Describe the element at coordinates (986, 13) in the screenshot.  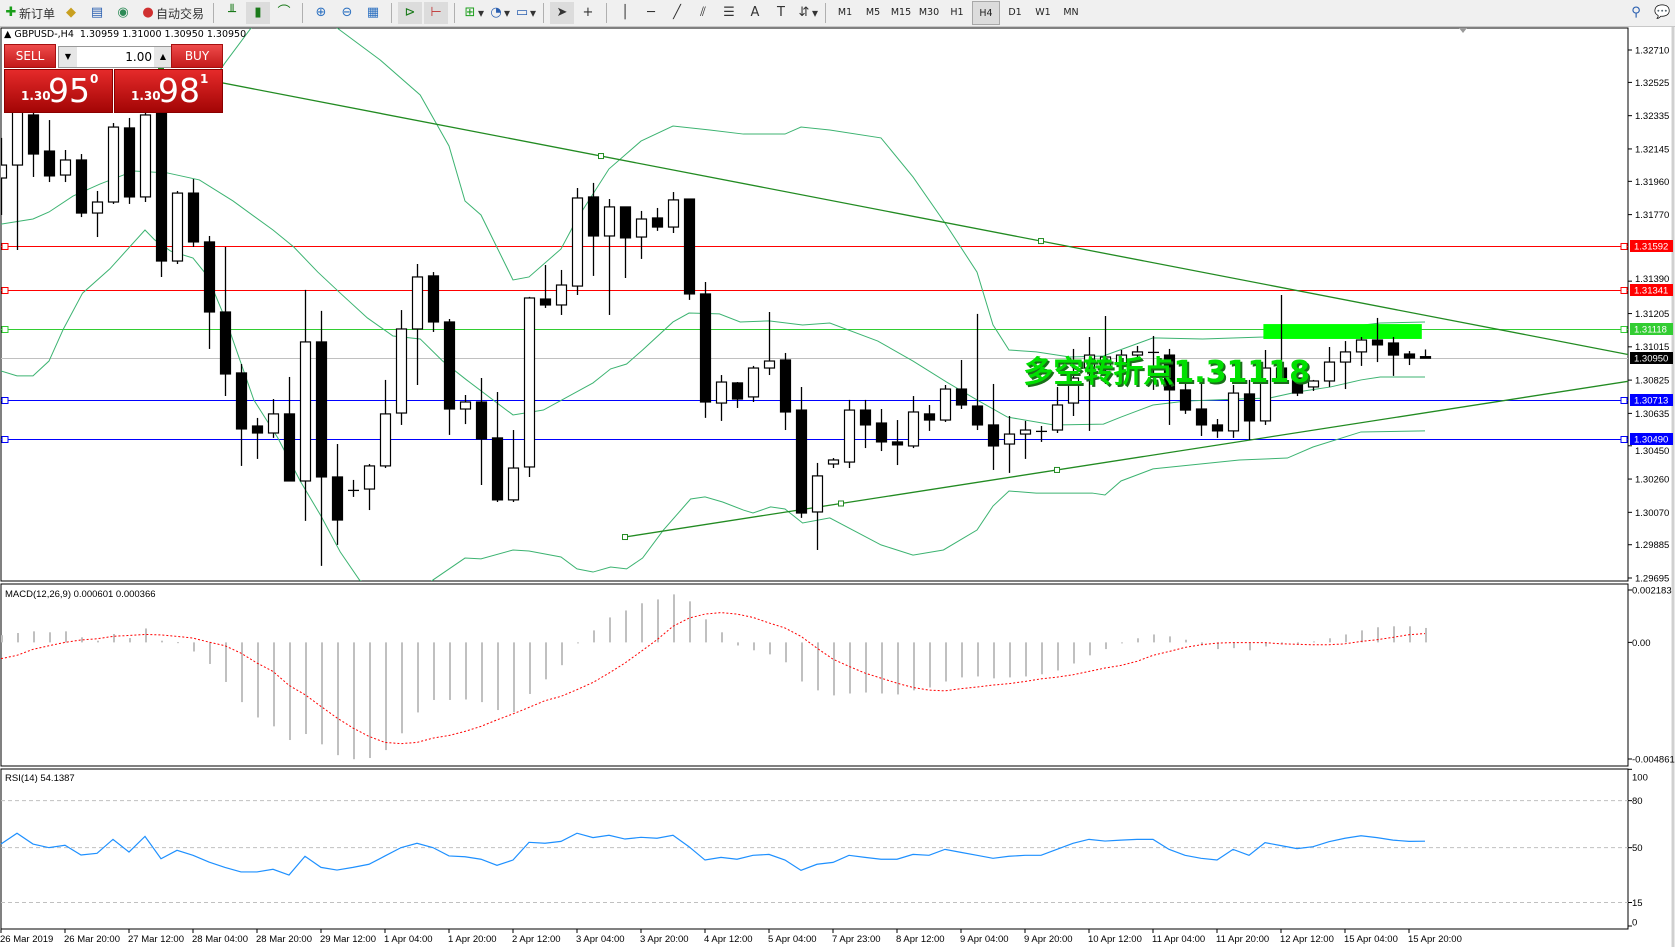
I see `timeframe-h4: H4` at that location.